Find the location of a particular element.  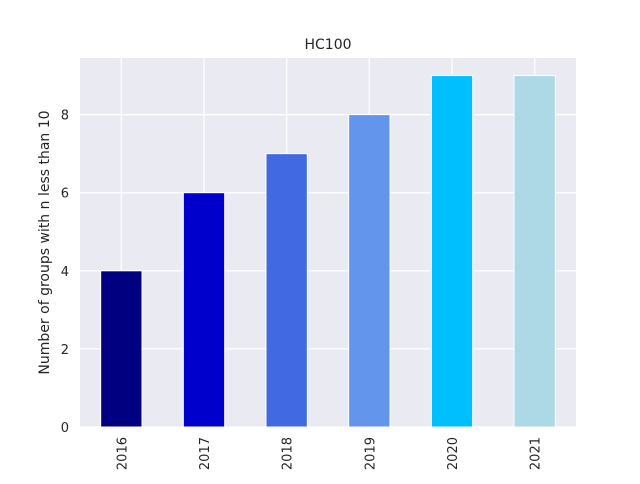

x-tick-label: 2017 is located at coordinates (205, 453).